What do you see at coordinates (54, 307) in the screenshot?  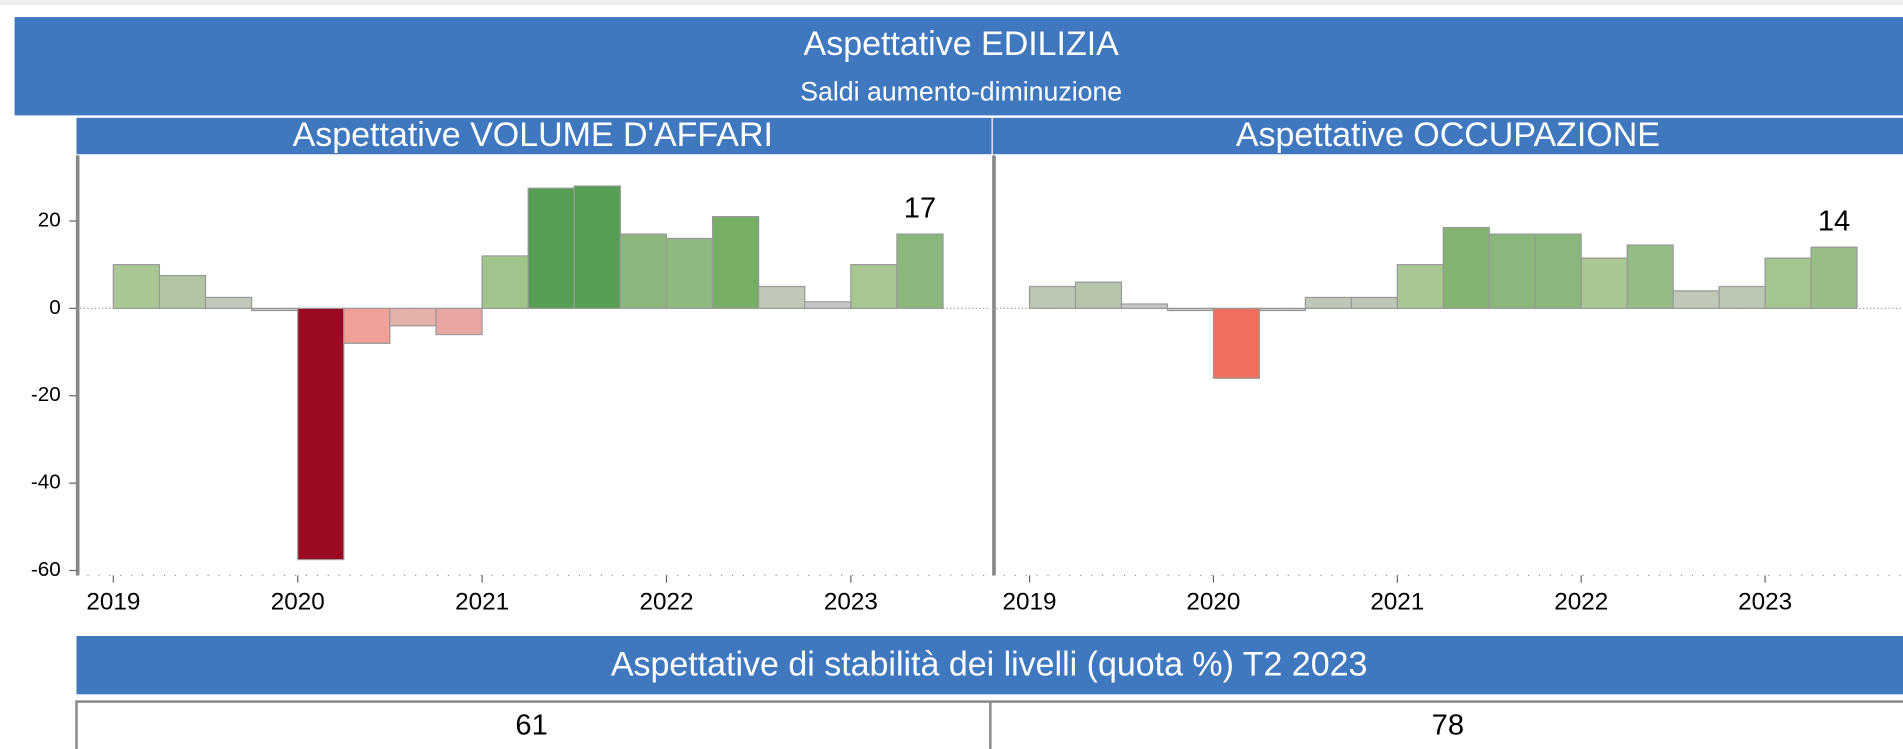 I see `y-tick-label: 0` at bounding box center [54, 307].